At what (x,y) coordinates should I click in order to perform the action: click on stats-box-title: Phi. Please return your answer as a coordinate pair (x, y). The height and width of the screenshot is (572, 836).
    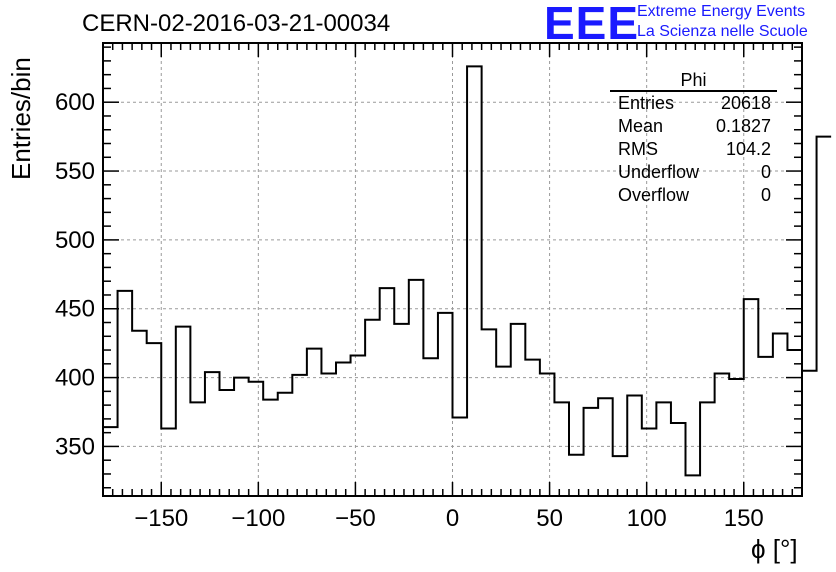
    Looking at the image, I should click on (693, 80).